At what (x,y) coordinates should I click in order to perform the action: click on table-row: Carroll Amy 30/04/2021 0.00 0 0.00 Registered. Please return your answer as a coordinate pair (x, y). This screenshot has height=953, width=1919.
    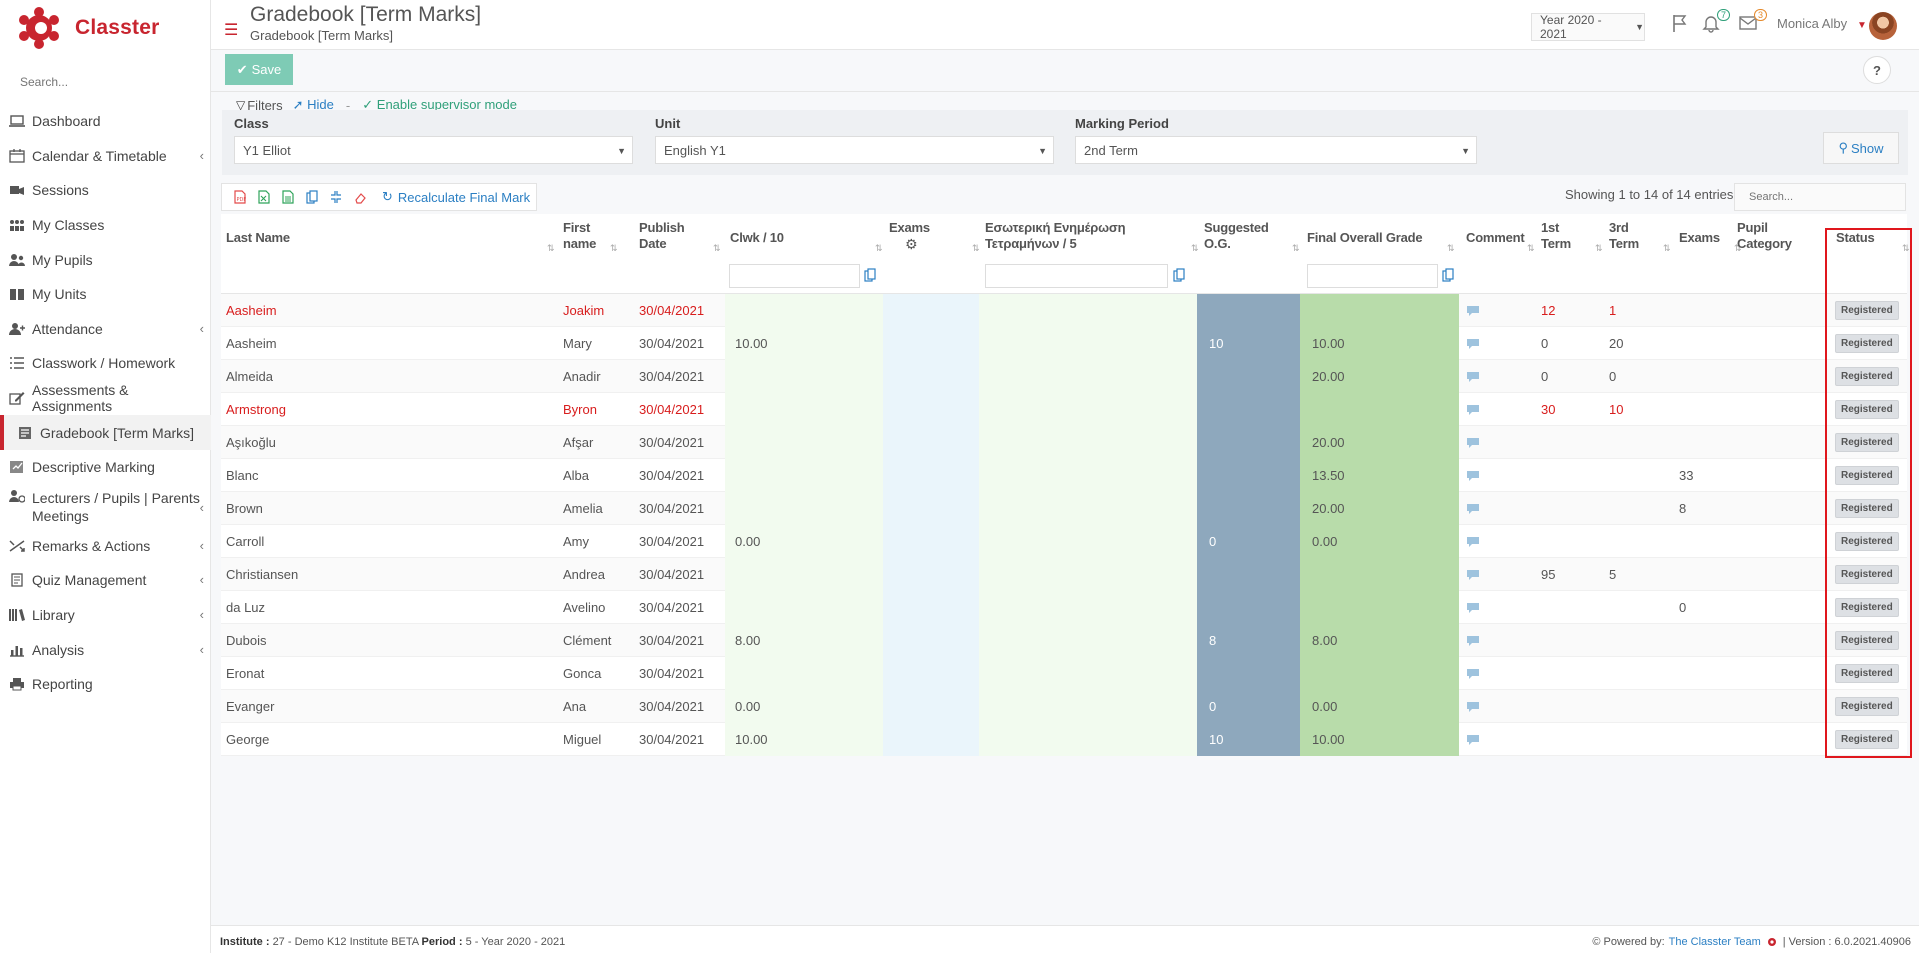
    Looking at the image, I should click on (1064, 541).